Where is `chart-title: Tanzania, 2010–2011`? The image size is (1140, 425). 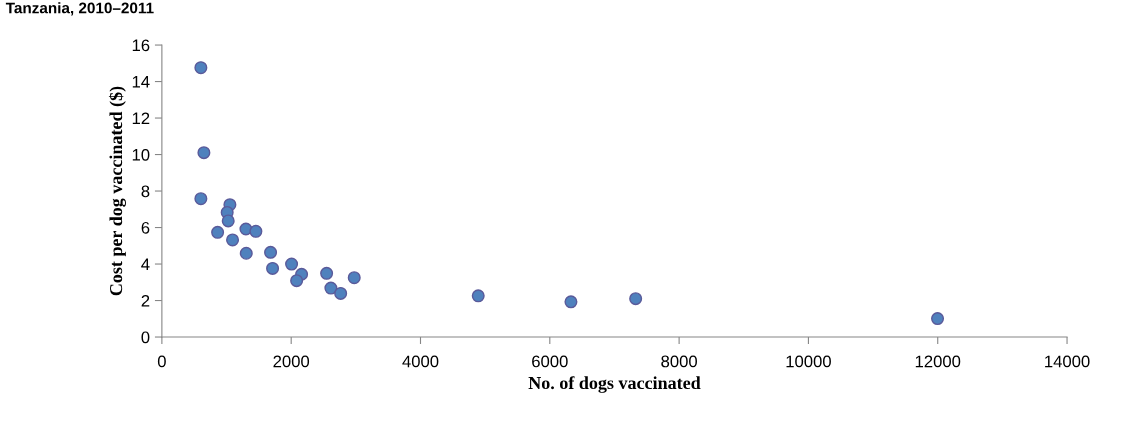 chart-title: Tanzania, 2010–2011 is located at coordinates (79, 9).